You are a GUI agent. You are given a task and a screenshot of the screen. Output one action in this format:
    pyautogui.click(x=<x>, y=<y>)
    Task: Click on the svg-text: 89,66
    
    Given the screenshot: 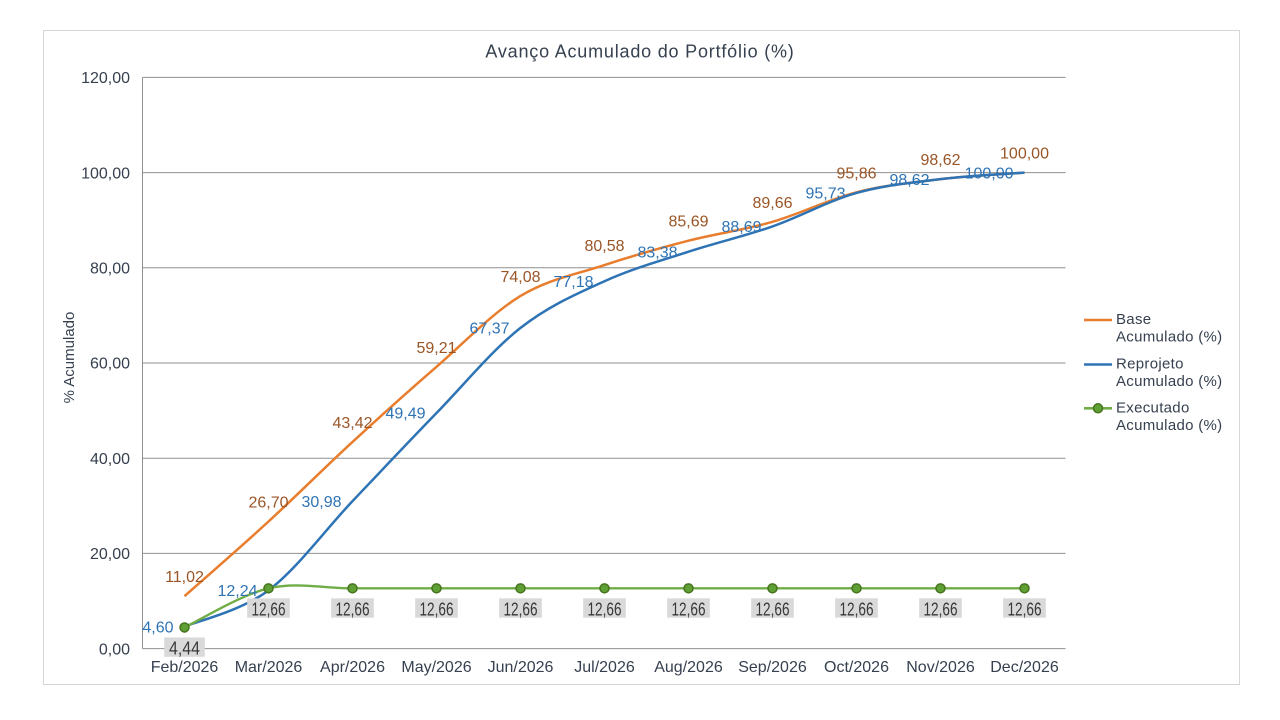 What is the action you would take?
    pyautogui.click(x=772, y=203)
    